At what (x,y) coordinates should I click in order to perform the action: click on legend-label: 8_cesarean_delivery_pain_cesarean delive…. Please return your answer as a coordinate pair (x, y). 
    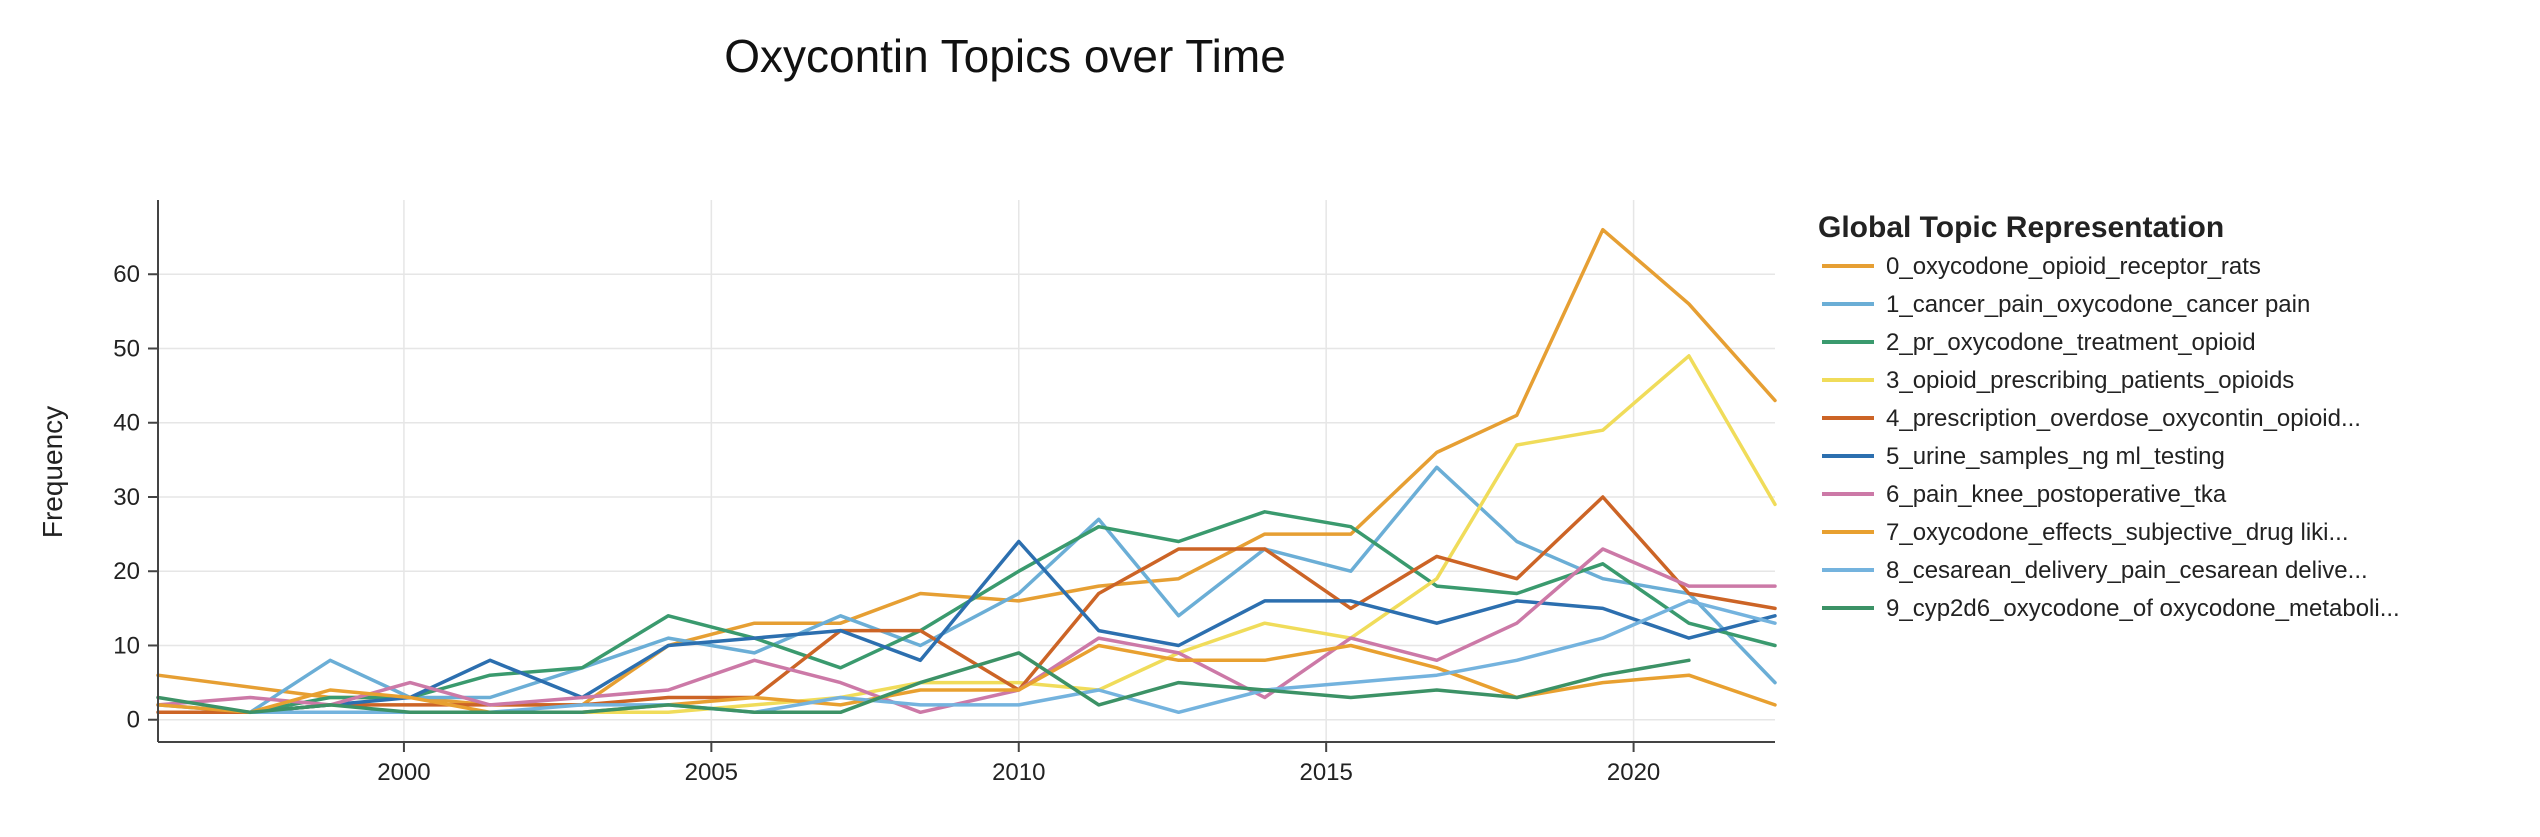
    Looking at the image, I should click on (2127, 570).